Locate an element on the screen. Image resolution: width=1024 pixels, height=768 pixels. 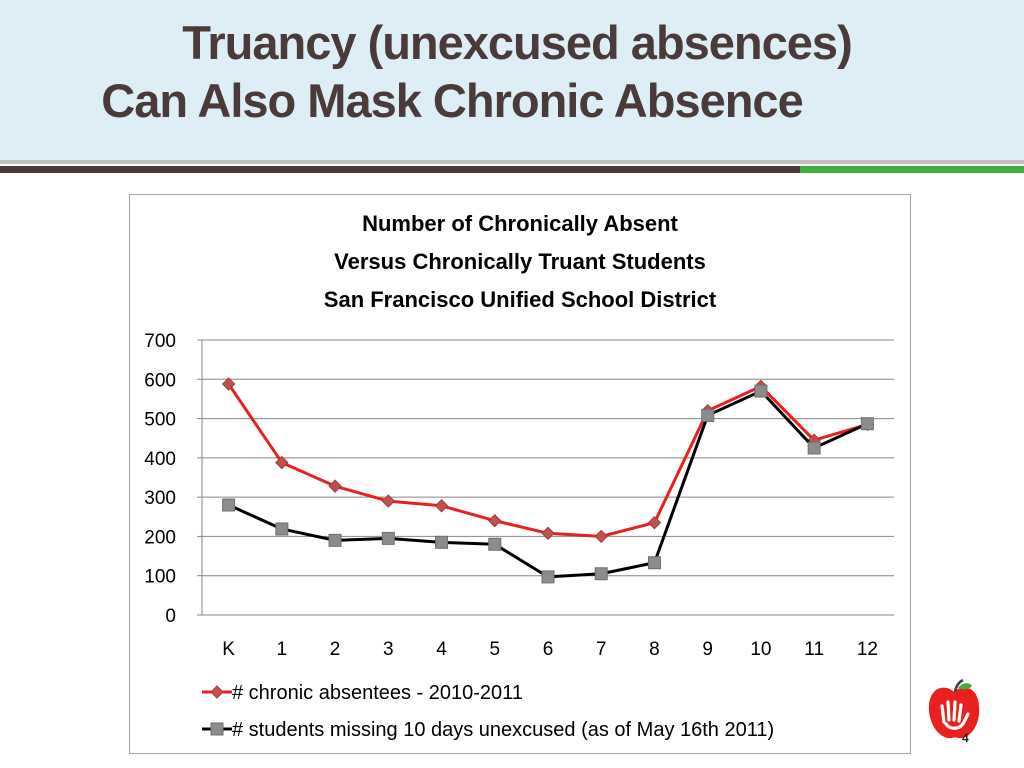
x-tick-label-1: 1 is located at coordinates (282, 649).